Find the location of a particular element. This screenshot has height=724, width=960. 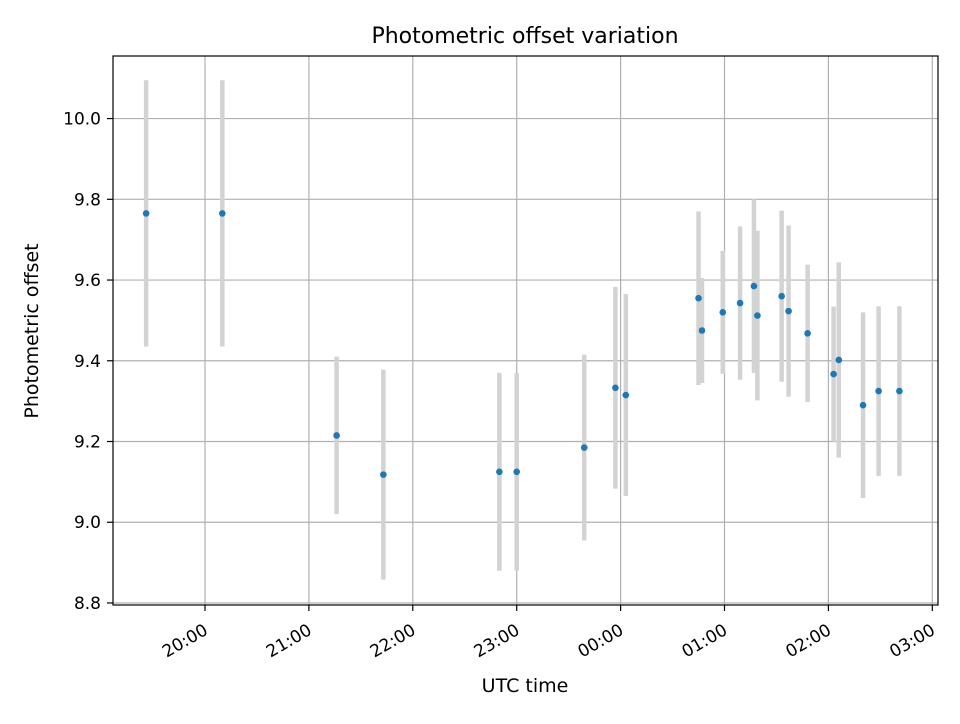

x-axis-label: UTC time is located at coordinates (525, 686).